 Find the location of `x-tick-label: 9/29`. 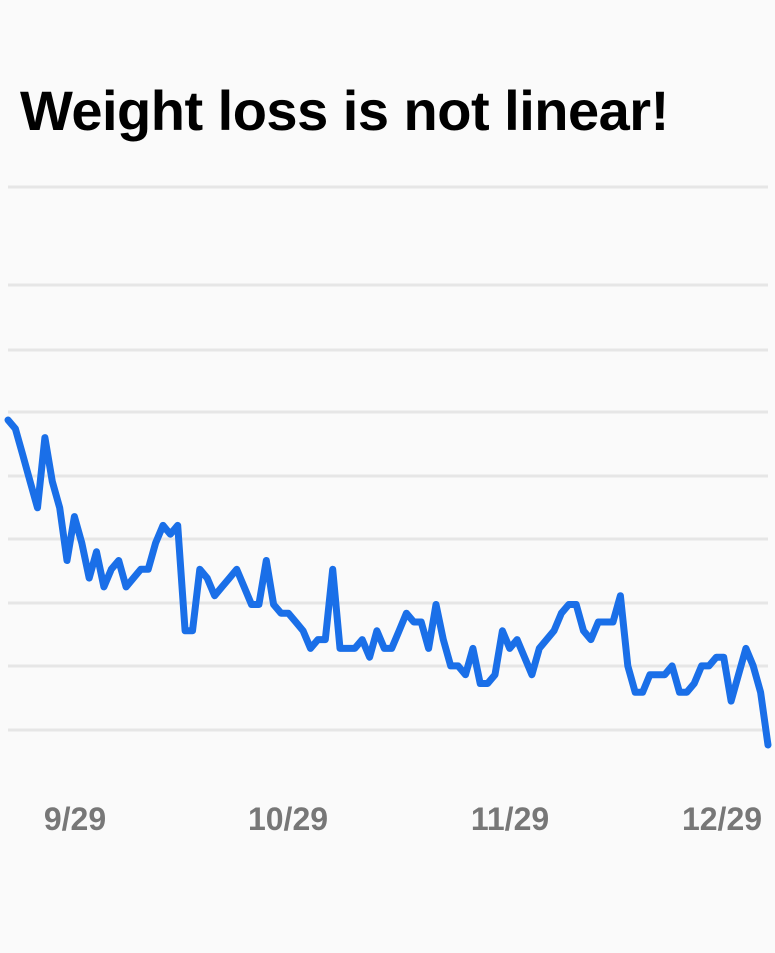

x-tick-label: 9/29 is located at coordinates (75, 819).